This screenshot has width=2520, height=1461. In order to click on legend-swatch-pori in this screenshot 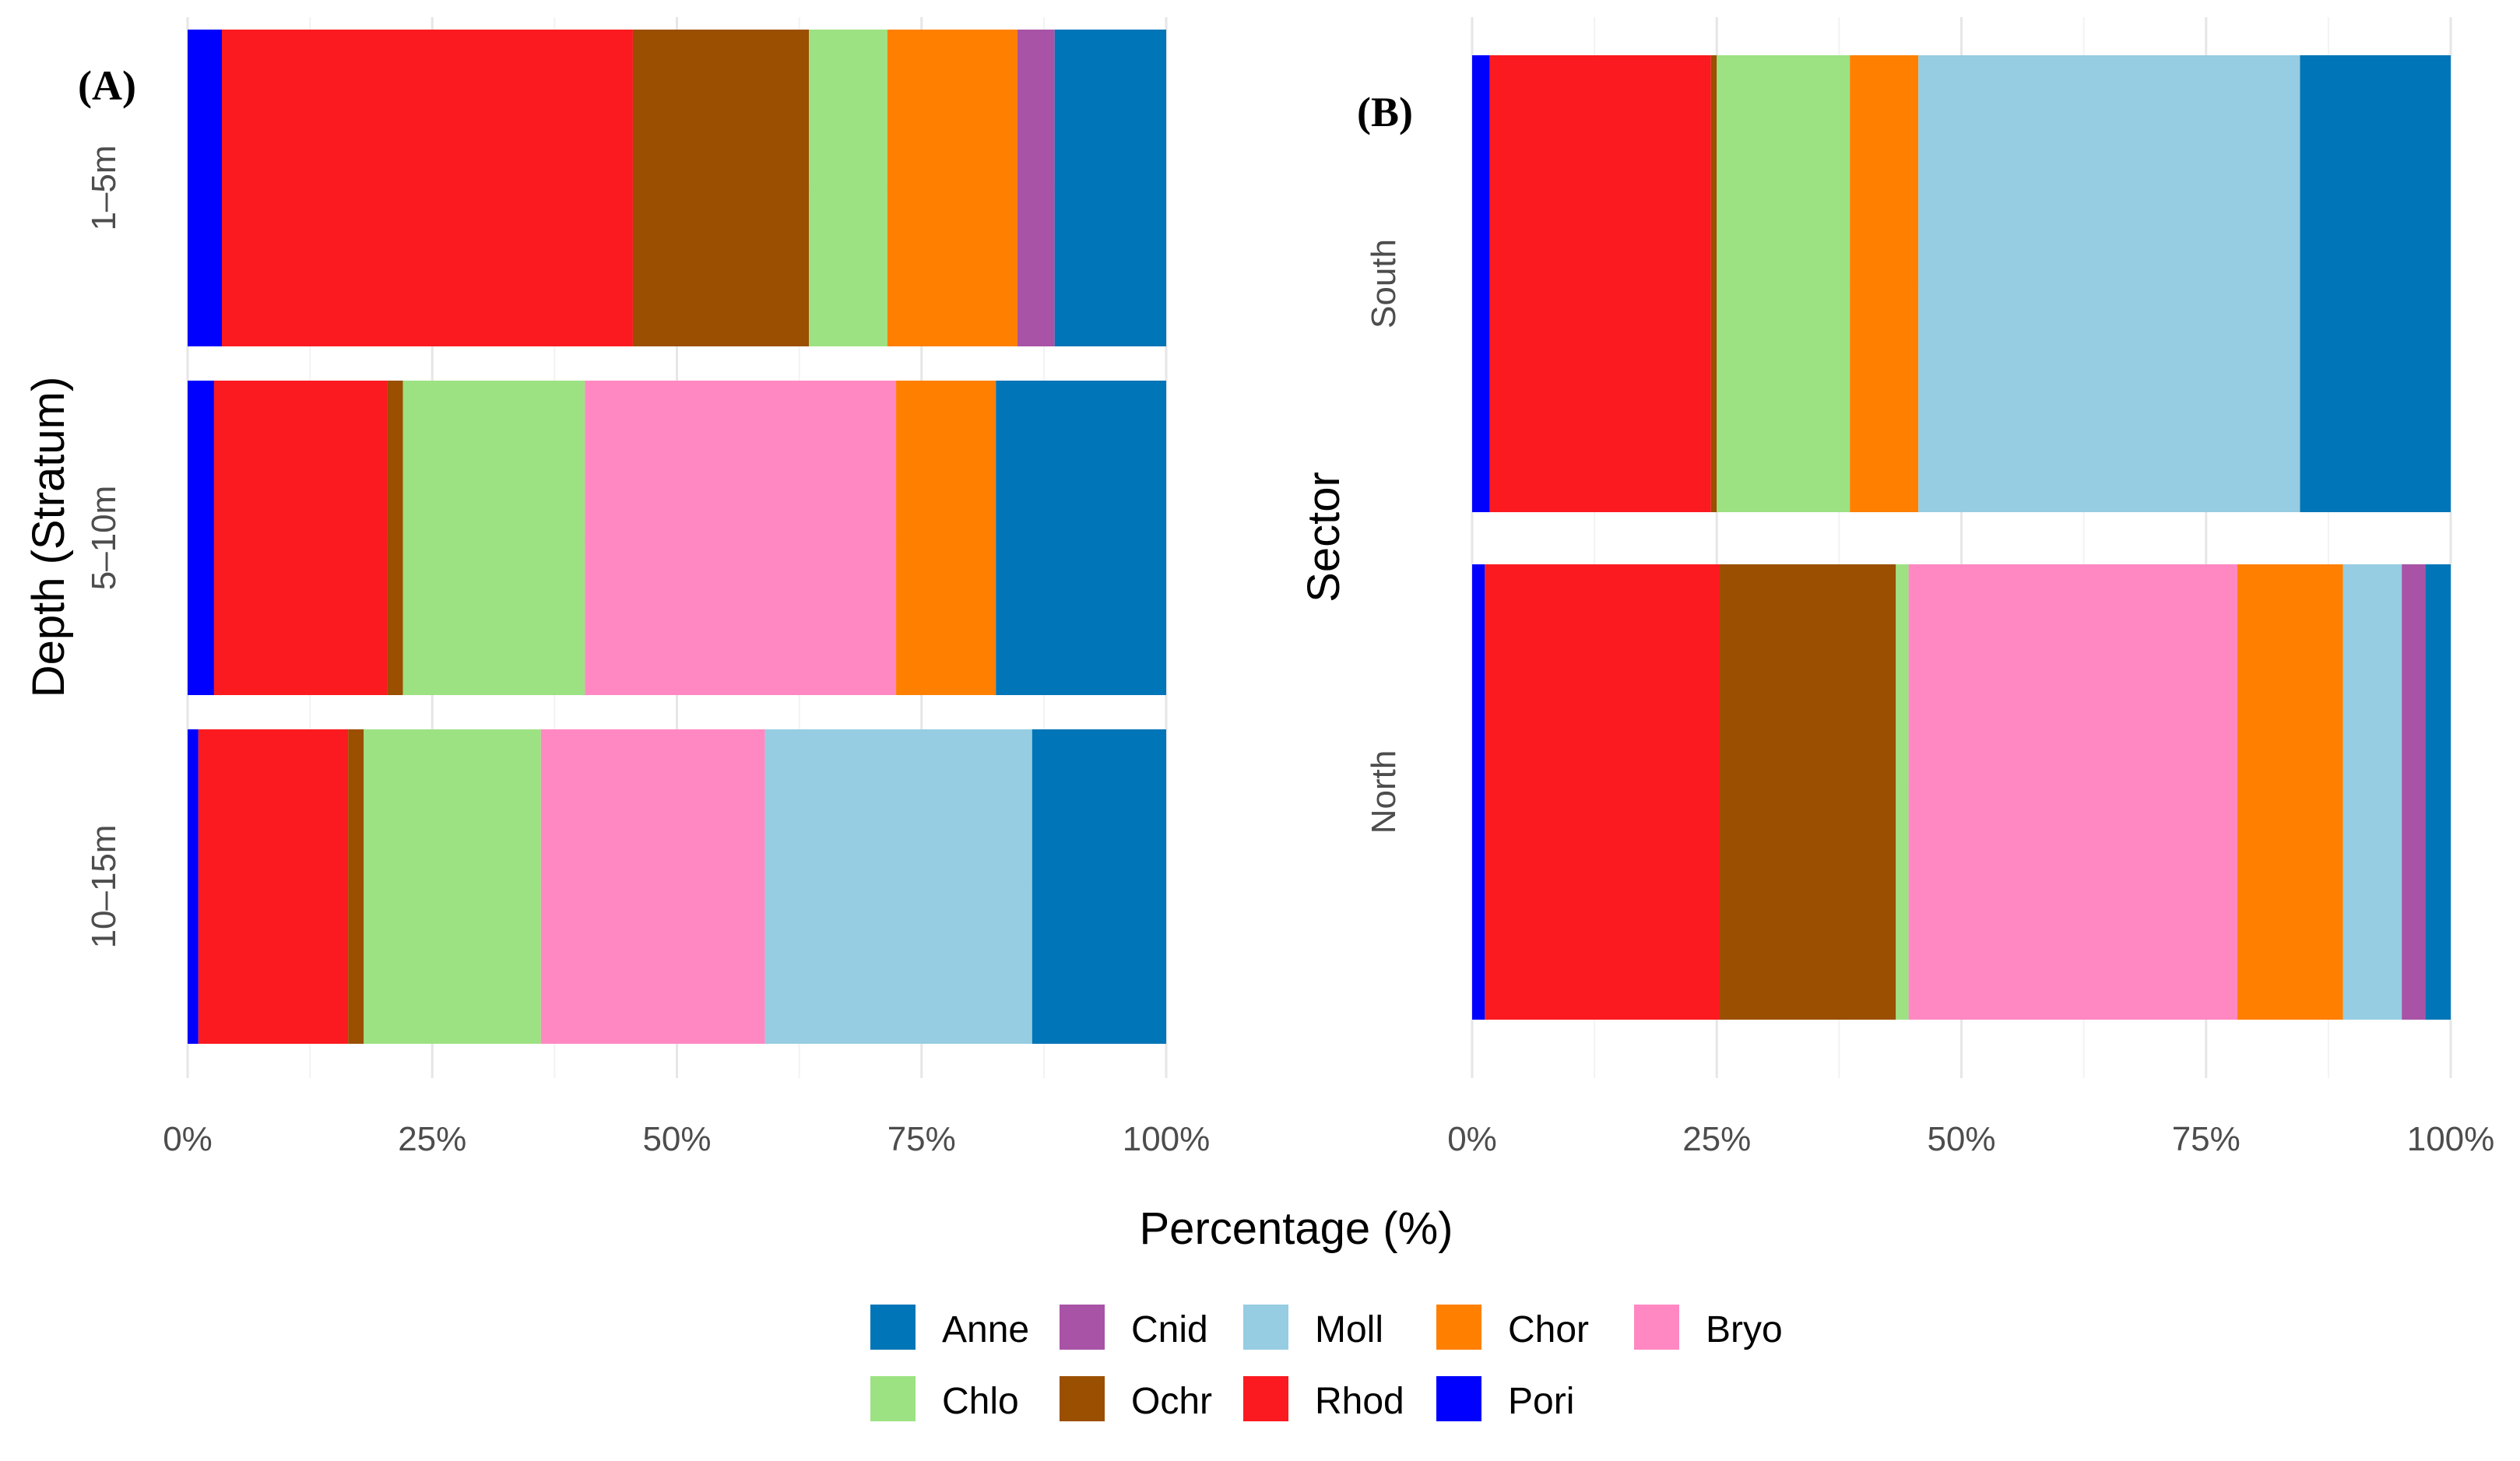, I will do `click(1459, 1399)`.